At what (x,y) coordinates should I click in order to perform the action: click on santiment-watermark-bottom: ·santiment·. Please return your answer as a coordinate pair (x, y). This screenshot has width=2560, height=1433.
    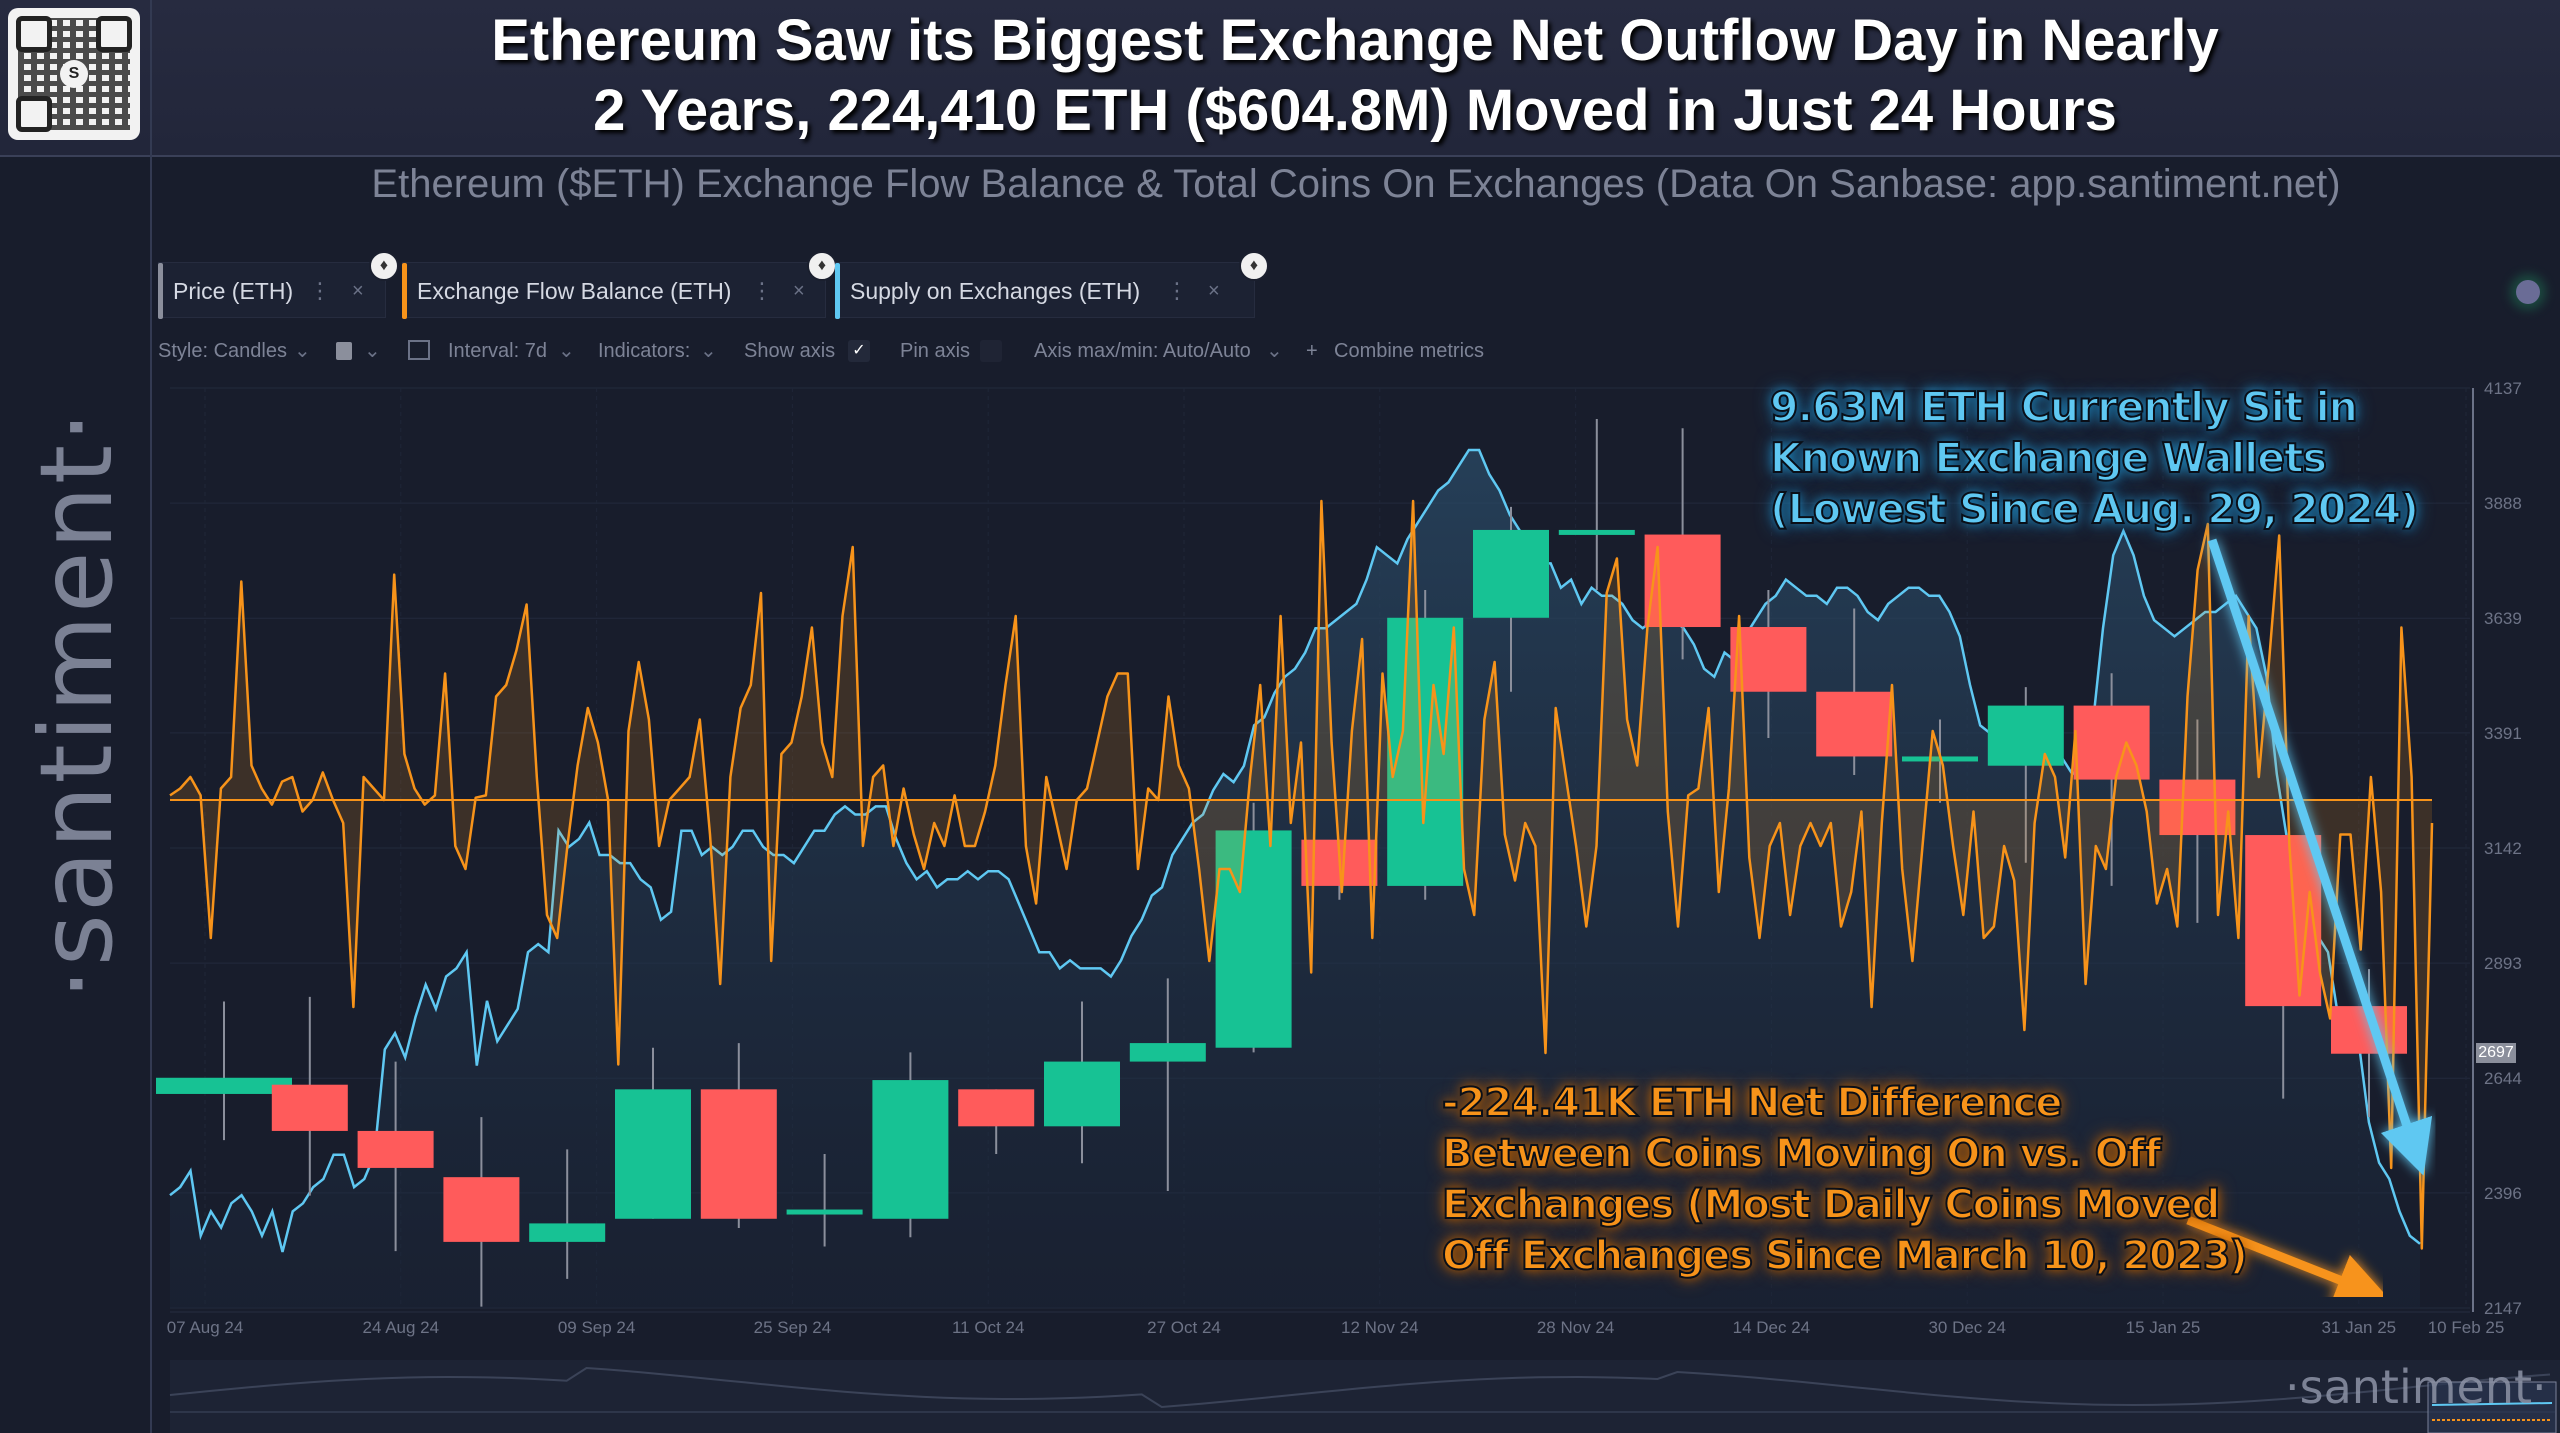
    Looking at the image, I should click on (2416, 1387).